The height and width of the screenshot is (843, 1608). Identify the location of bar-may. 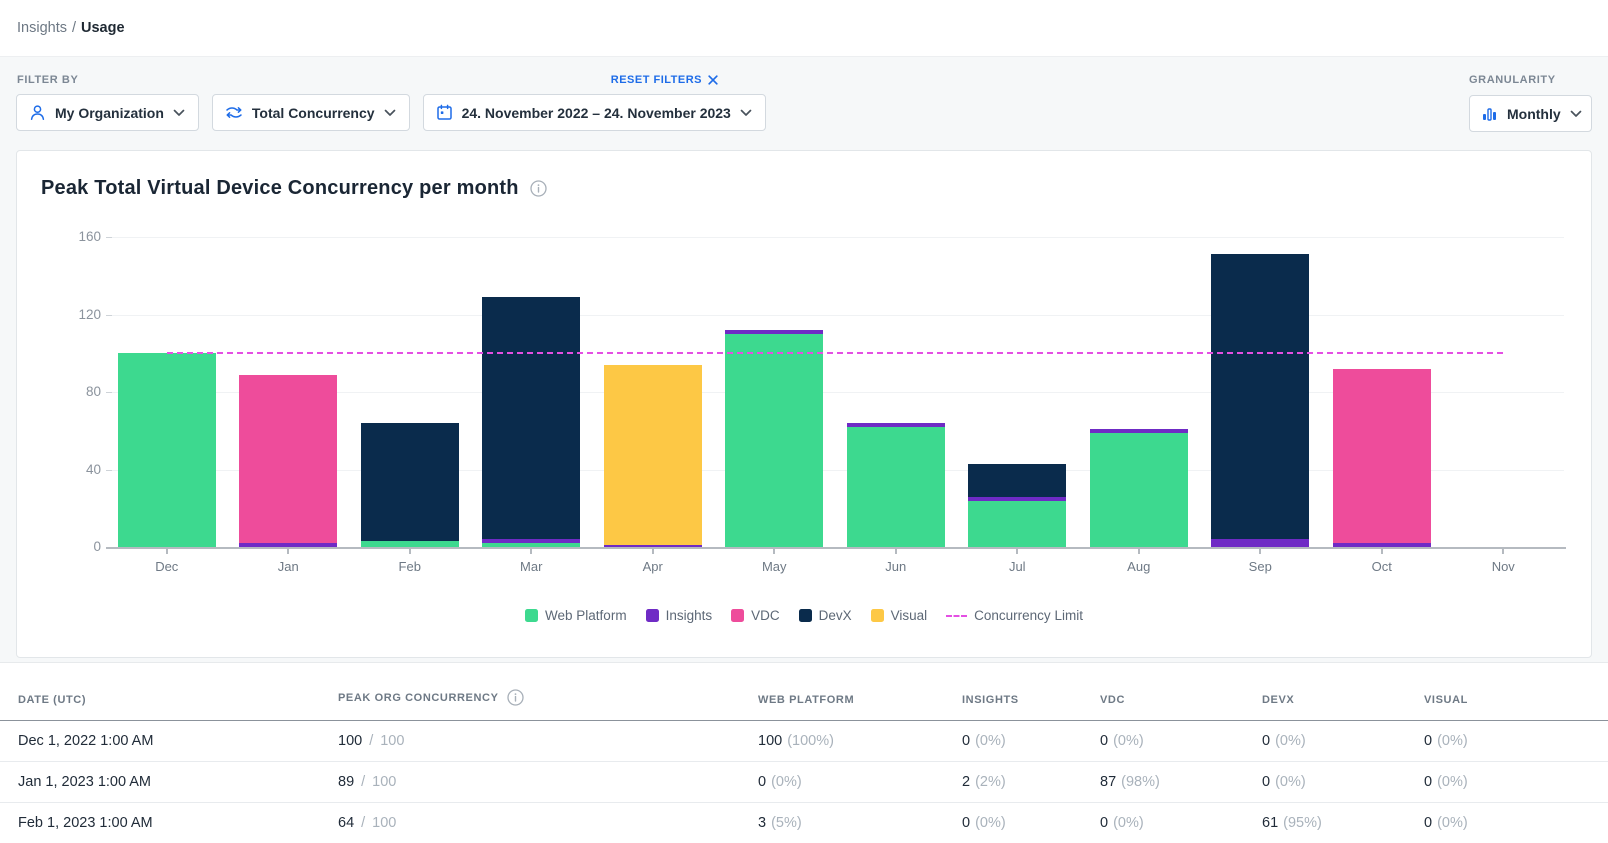
(774, 438).